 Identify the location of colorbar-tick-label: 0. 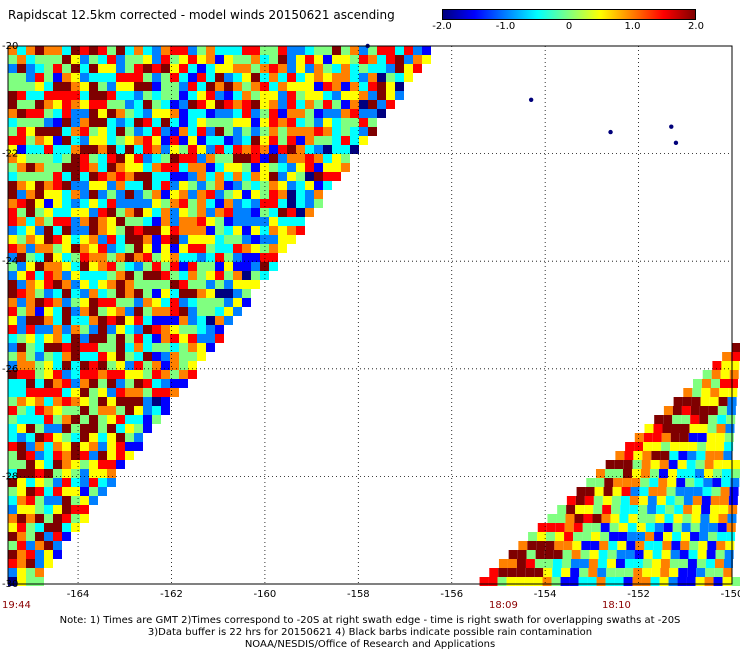
(569, 26).